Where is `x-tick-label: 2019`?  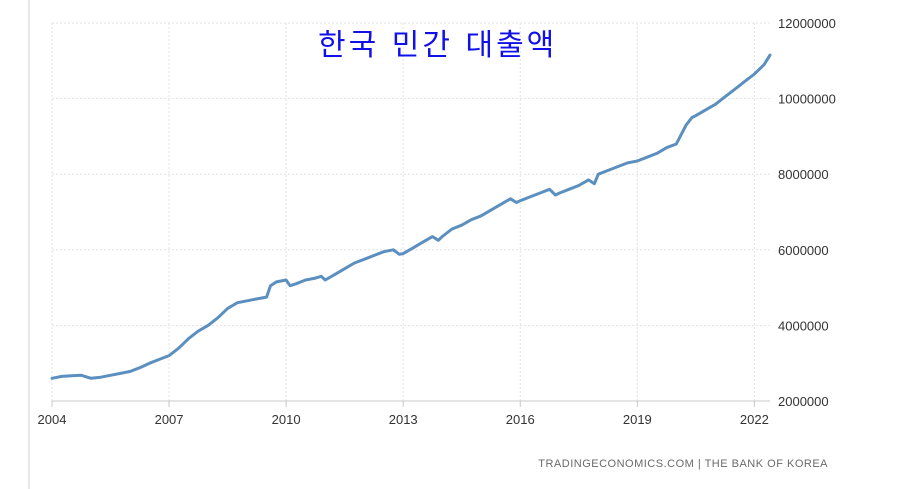
x-tick-label: 2019 is located at coordinates (637, 419).